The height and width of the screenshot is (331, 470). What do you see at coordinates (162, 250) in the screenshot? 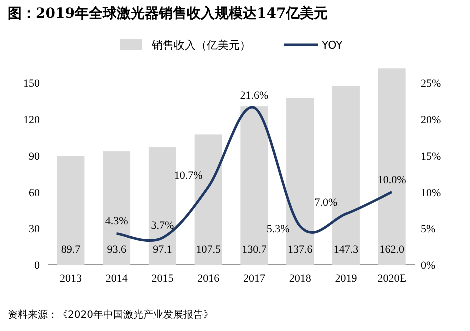
I see `data-label: 97.1` at bounding box center [162, 250].